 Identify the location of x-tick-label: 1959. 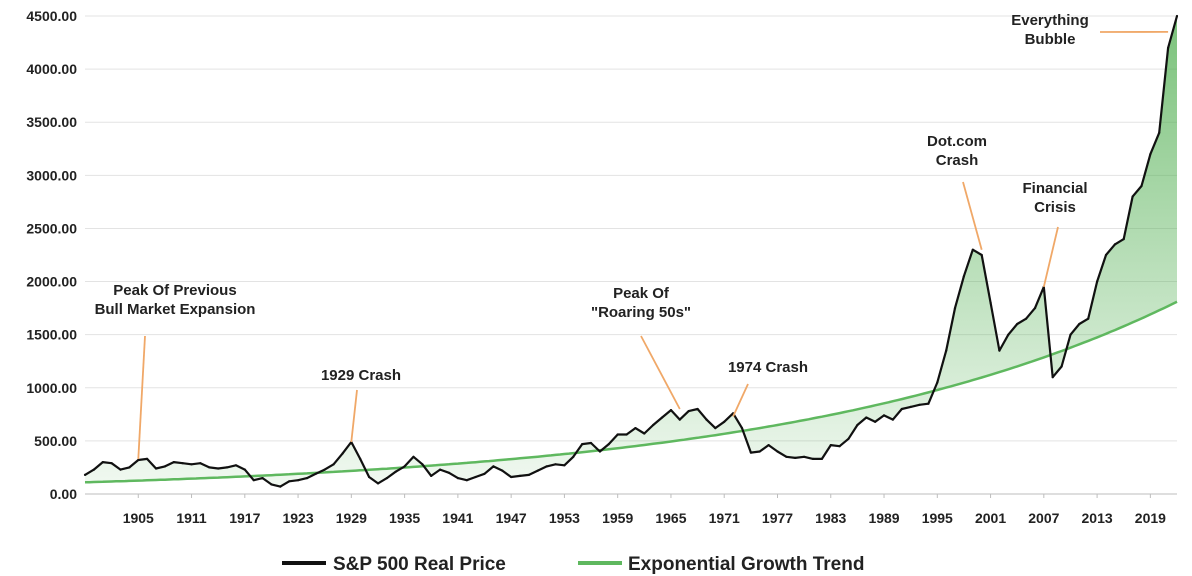
(617, 518).